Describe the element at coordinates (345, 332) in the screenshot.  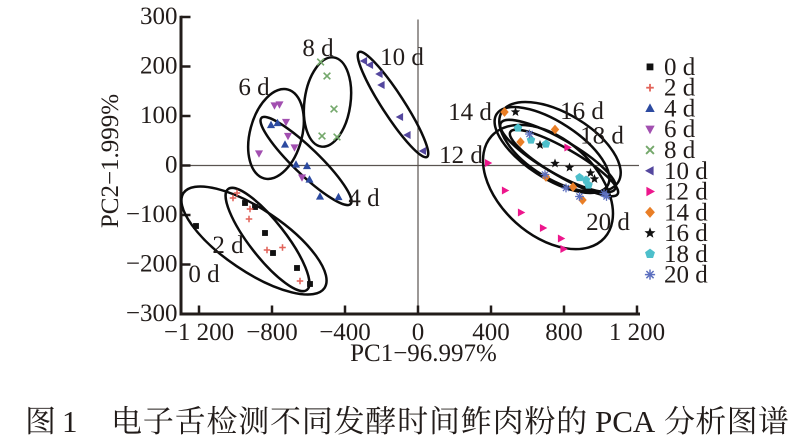
I see `svg-text: −400` at that location.